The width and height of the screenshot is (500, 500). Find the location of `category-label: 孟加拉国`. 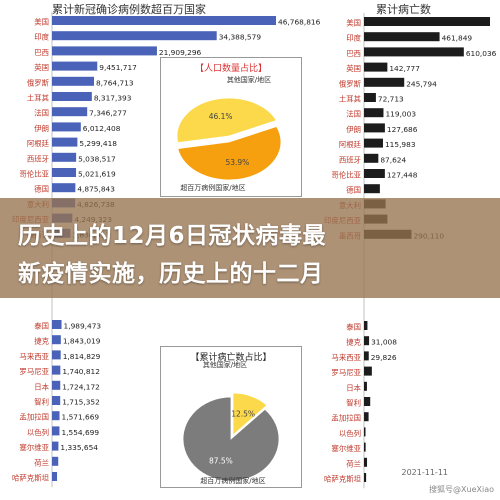

category-label: 孟加拉国 is located at coordinates (346, 418).